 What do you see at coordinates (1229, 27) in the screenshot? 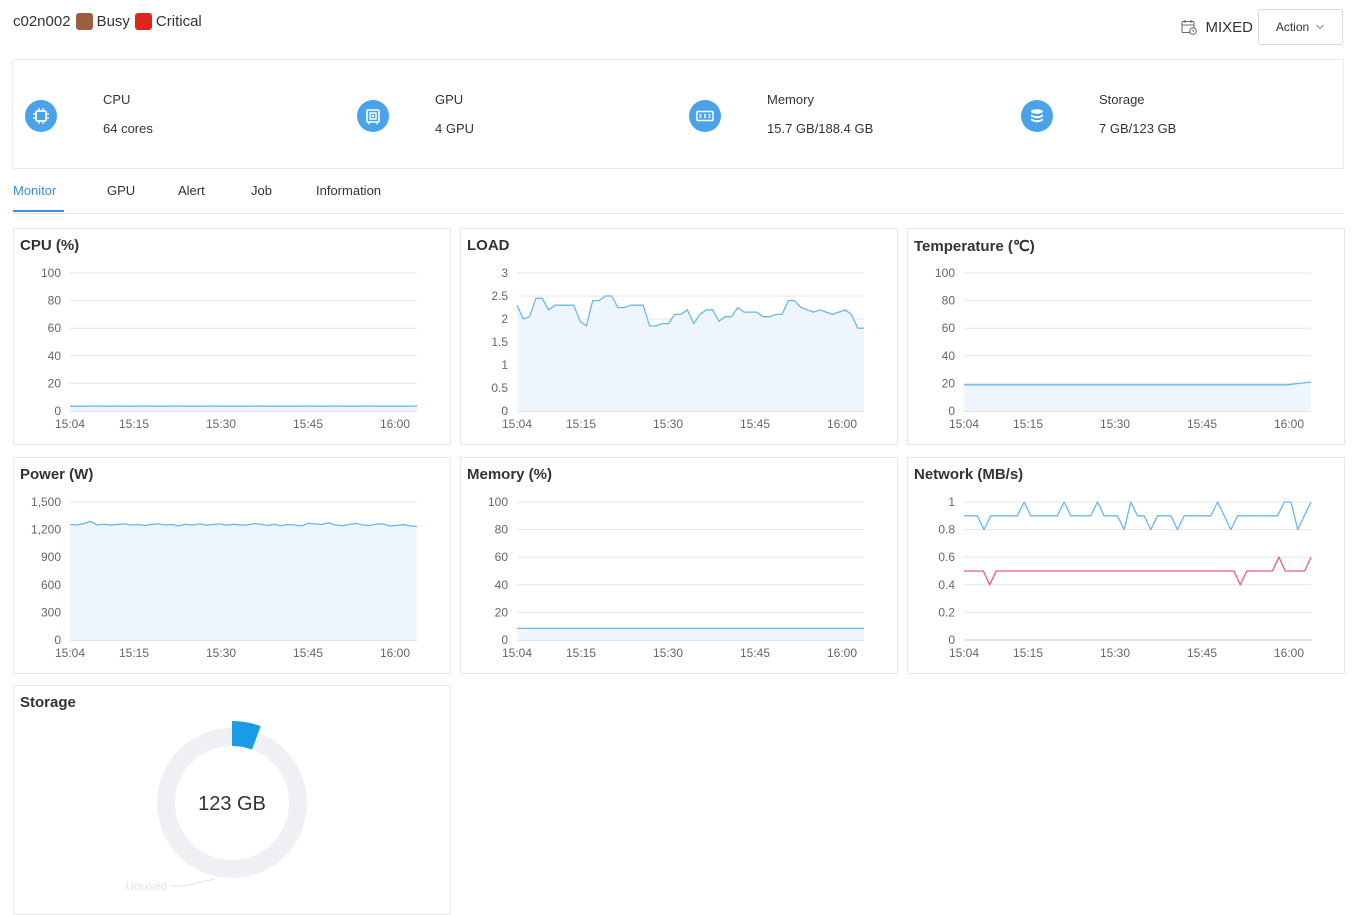
I see `node-state: MIXED` at bounding box center [1229, 27].